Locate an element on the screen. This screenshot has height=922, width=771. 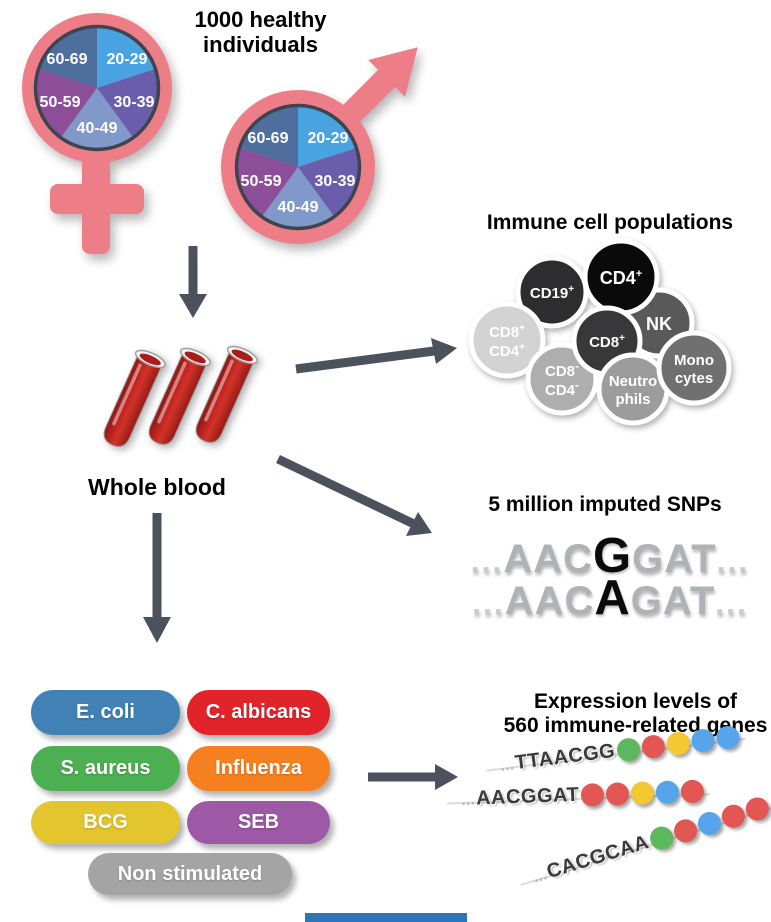
snp-title: 5 million imputed SNPs is located at coordinates (605, 504).